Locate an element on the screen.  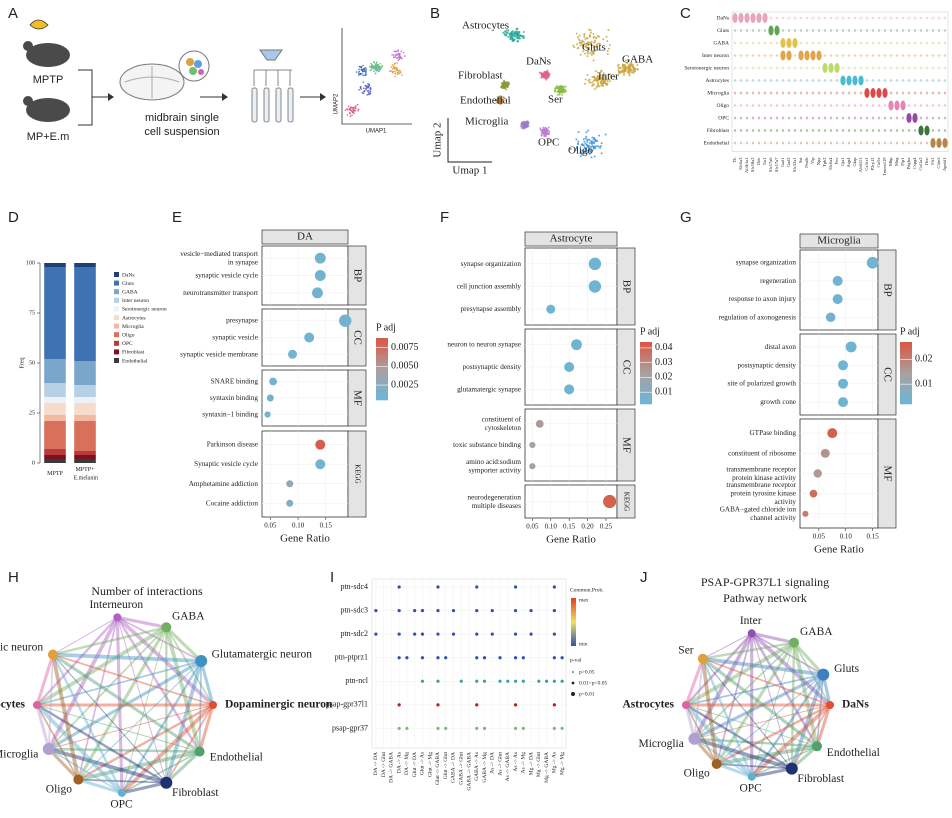
brain-lines is located at coordinates (152, 82).